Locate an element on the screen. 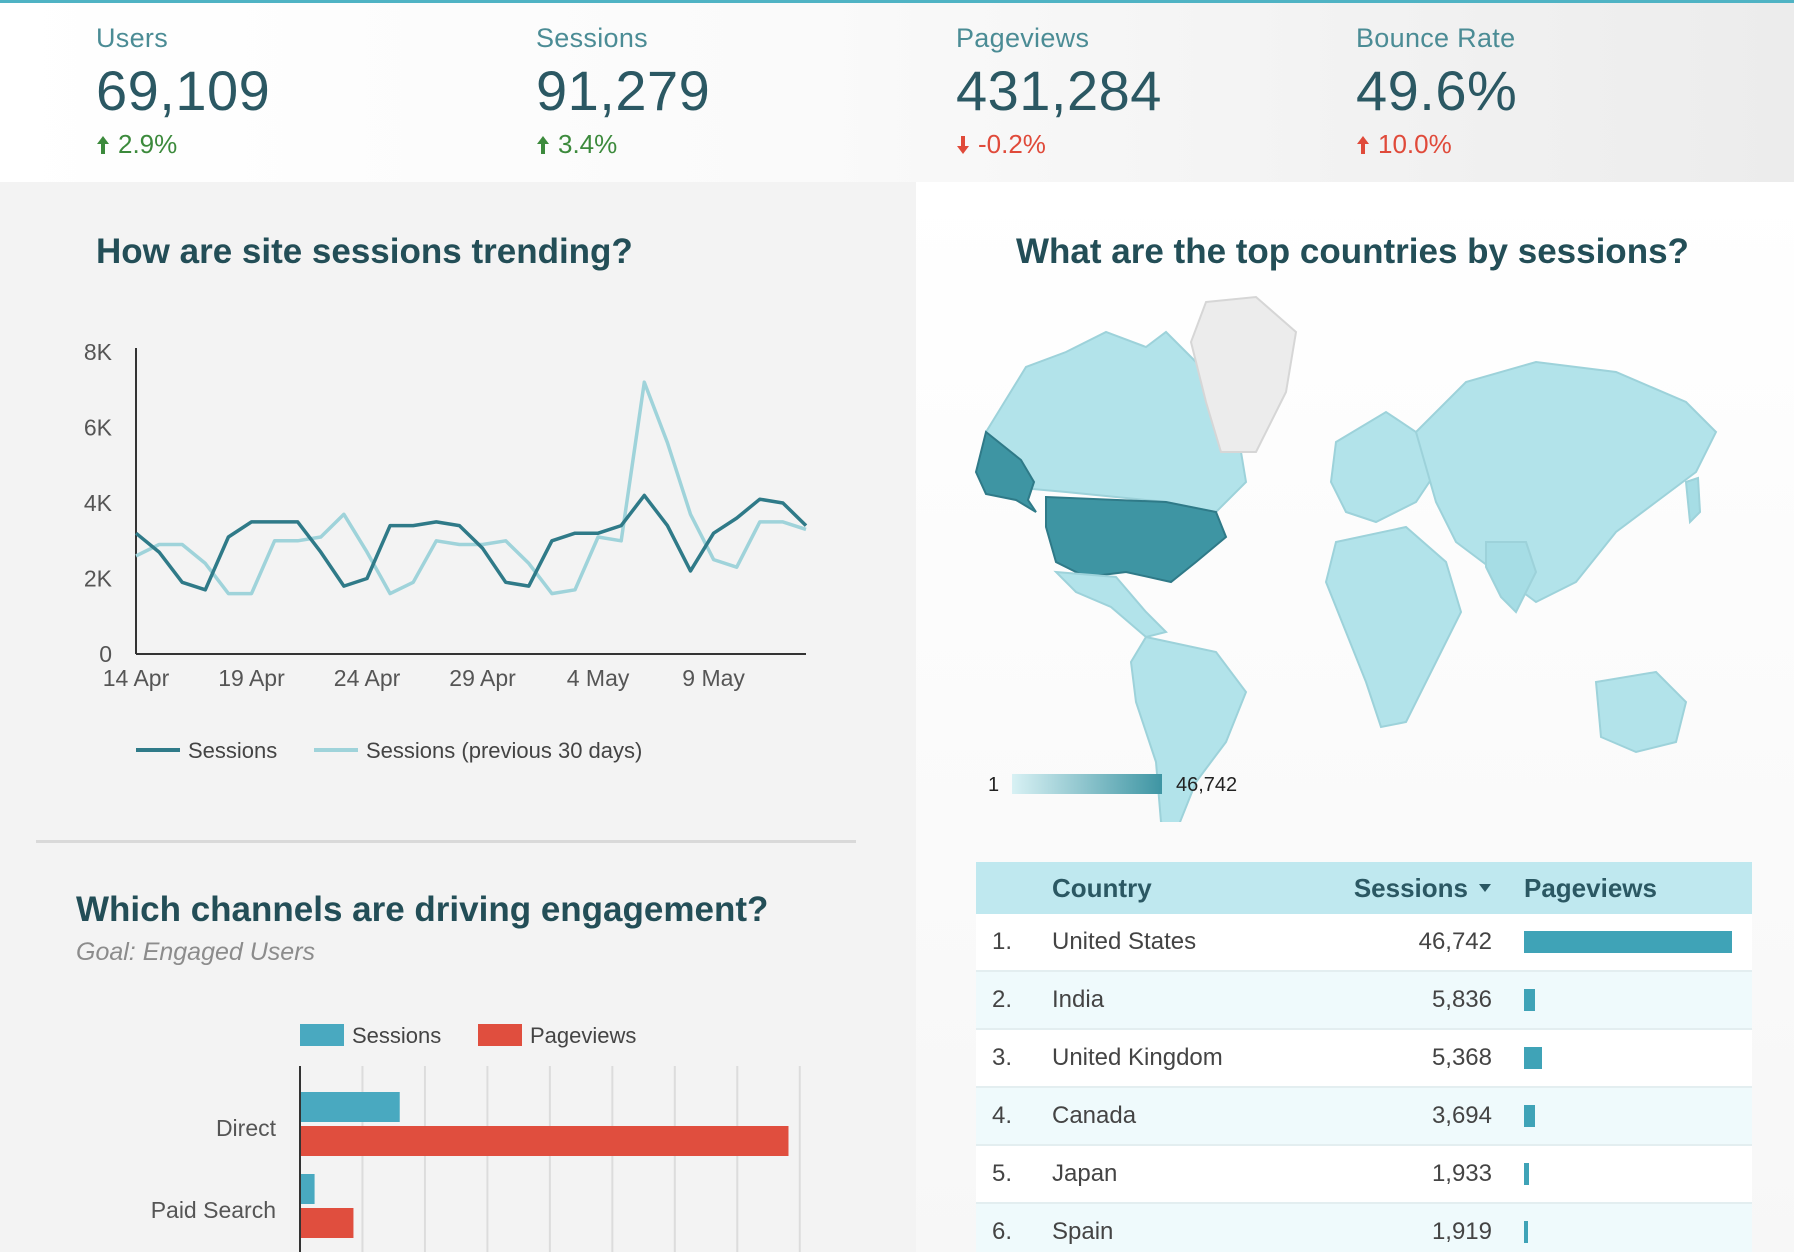 This screenshot has height=1252, width=1794. category-label: Paid Search is located at coordinates (213, 1210).